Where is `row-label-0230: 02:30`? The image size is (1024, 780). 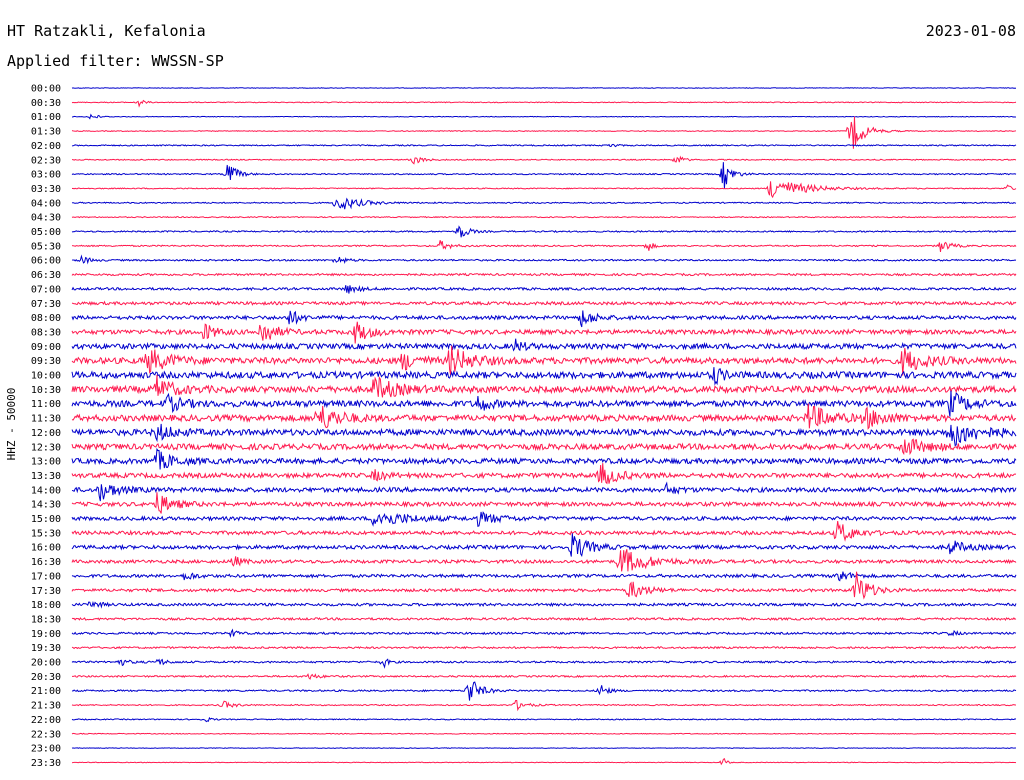
row-label-0230: 02:30 is located at coordinates (46, 160).